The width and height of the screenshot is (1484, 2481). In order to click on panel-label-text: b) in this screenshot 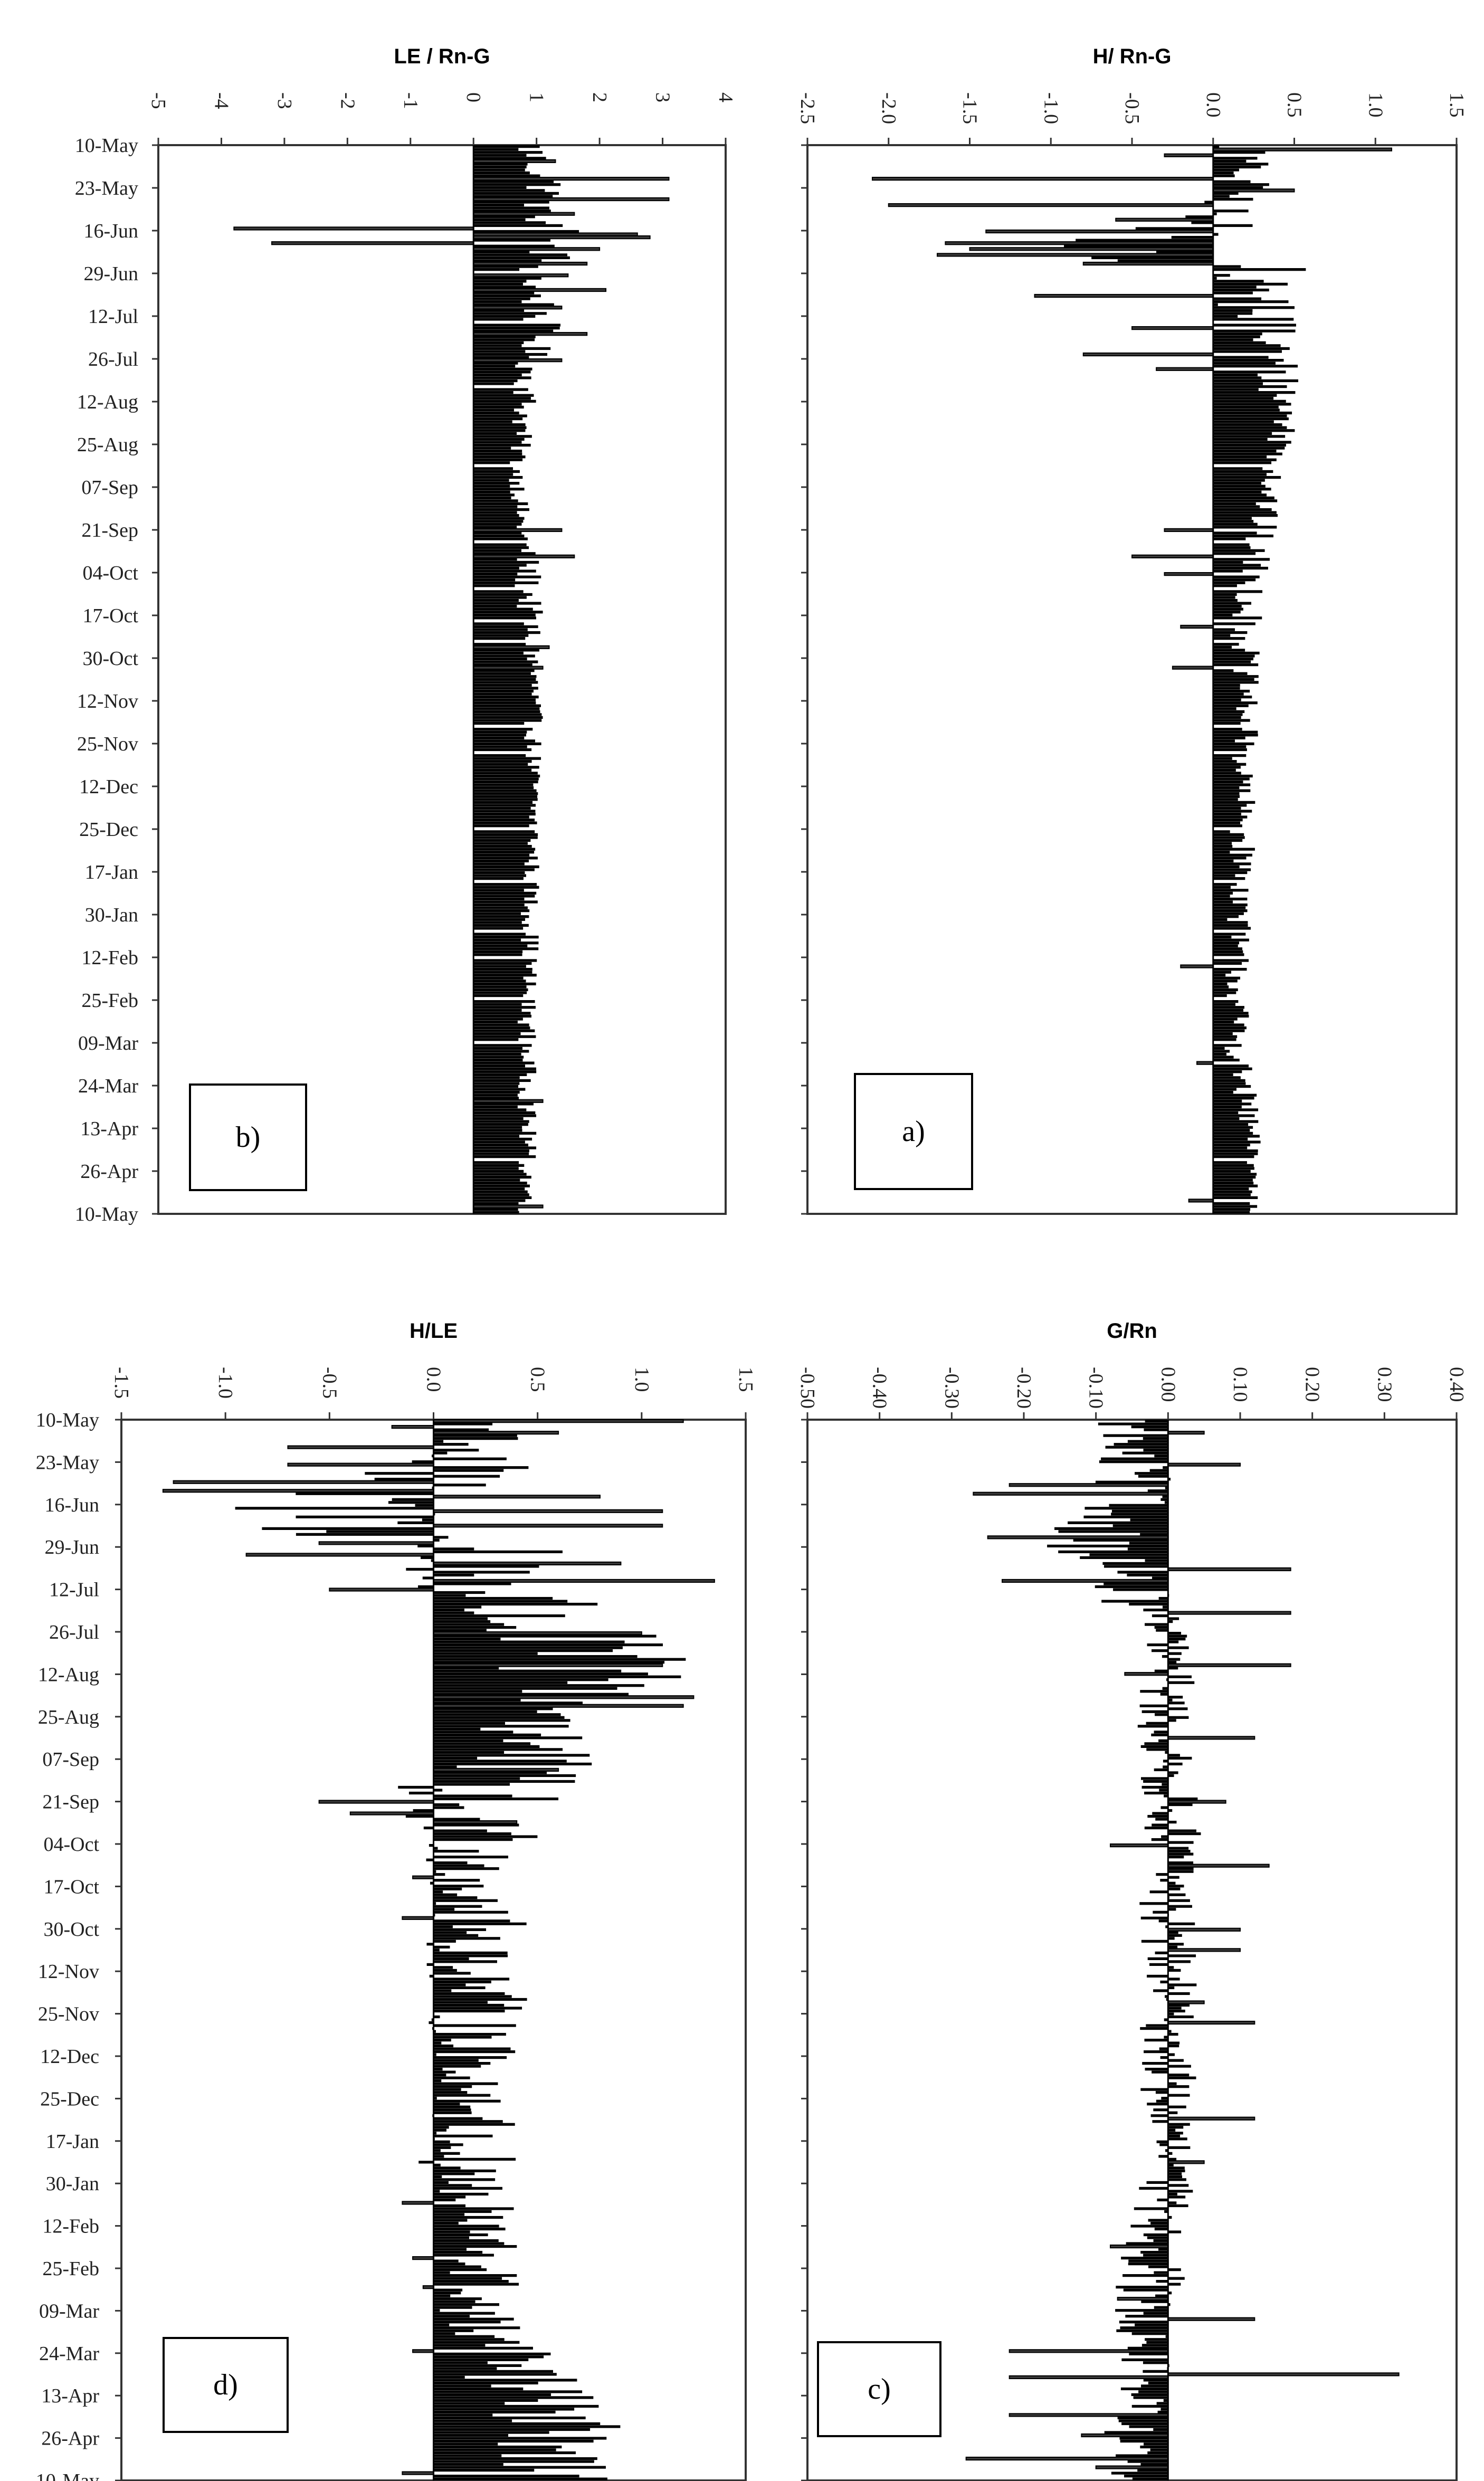, I will do `click(249, 1137)`.